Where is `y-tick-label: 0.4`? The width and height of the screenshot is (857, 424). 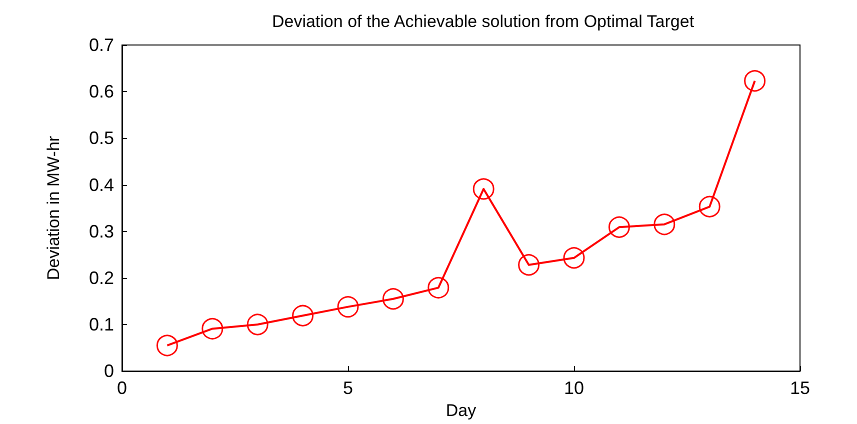
y-tick-label: 0.4 is located at coordinates (101, 184).